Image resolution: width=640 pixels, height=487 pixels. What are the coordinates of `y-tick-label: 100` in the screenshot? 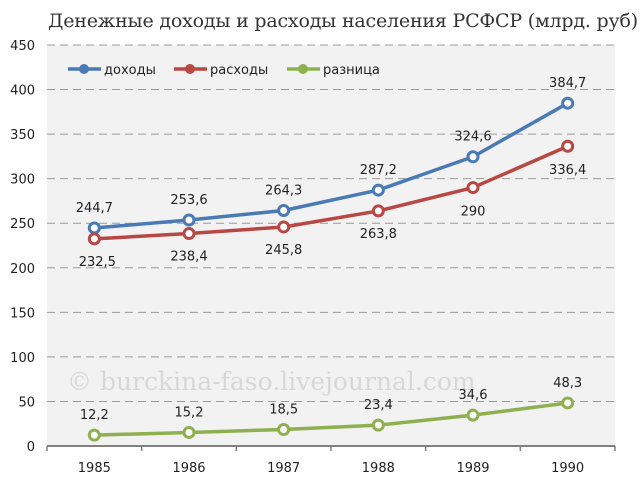 It's located at (22, 358).